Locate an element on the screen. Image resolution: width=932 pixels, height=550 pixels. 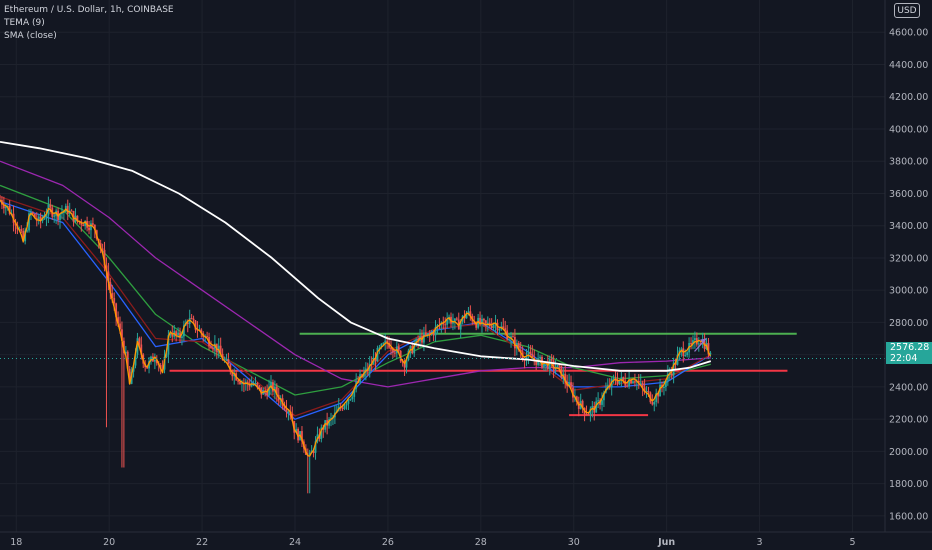
arrow-head is located at coordinates (703, 341).